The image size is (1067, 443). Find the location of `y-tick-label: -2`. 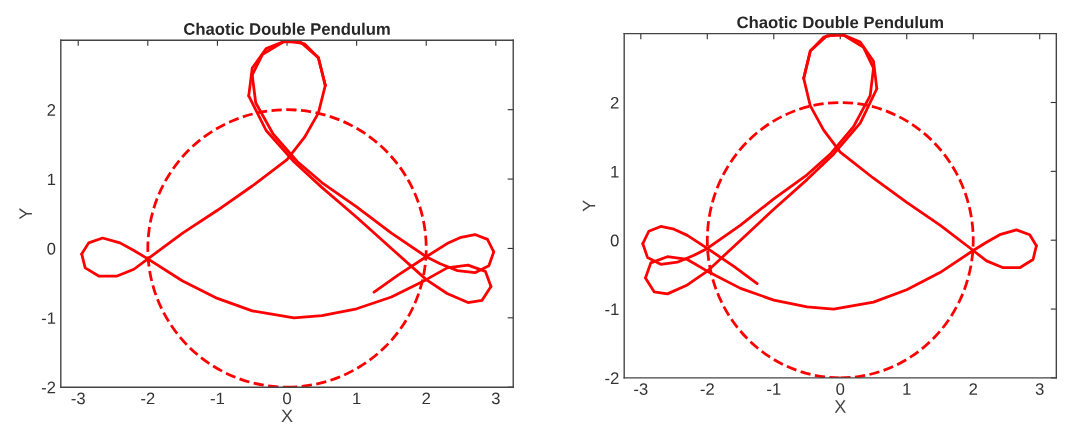

y-tick-label: -2 is located at coordinates (612, 378).